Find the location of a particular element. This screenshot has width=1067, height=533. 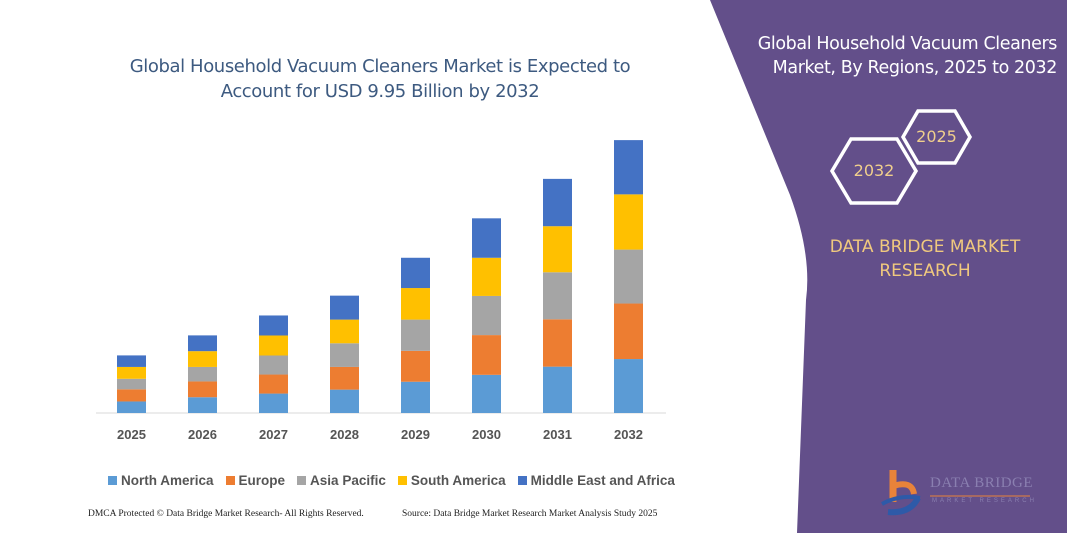

data-bridge-logo is located at coordinates (955, 493).